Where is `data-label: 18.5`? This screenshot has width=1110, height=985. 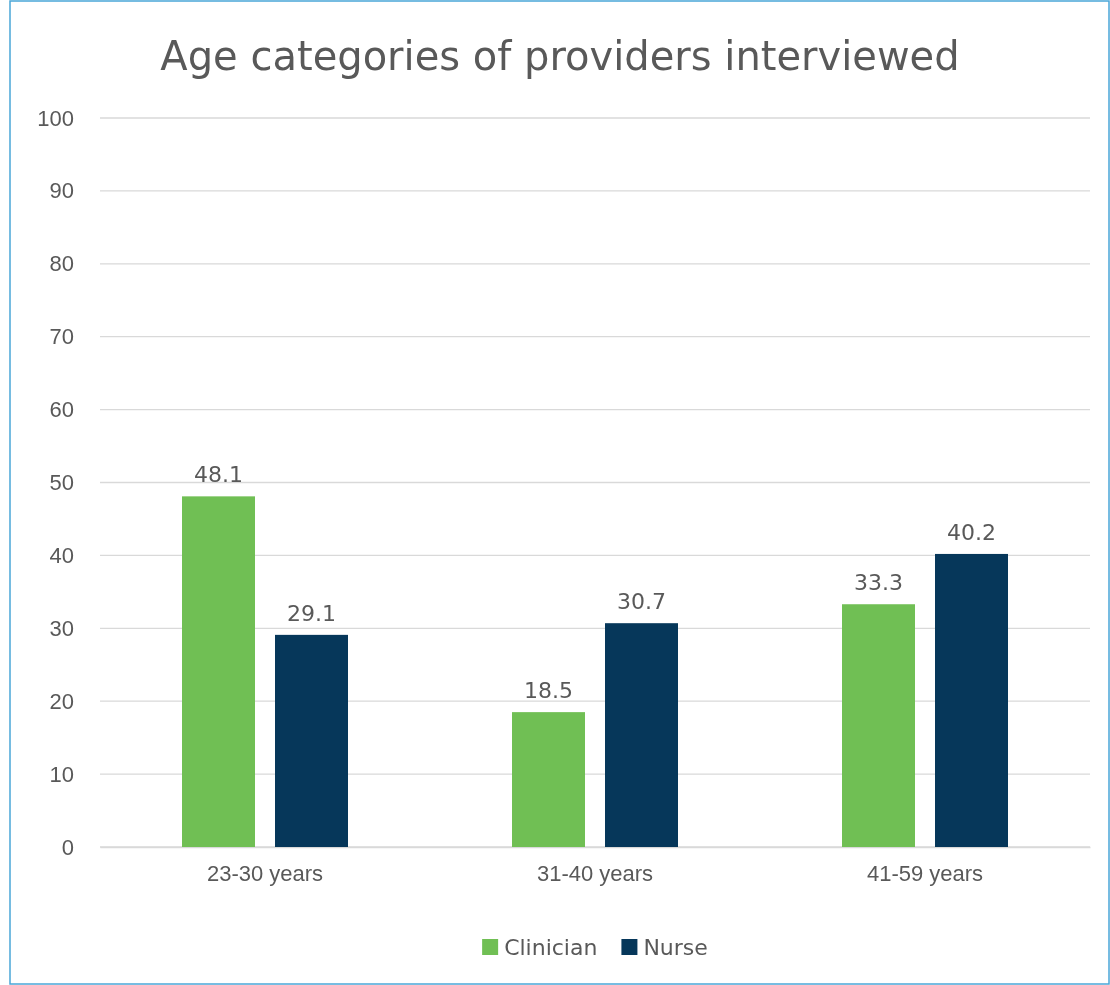 data-label: 18.5 is located at coordinates (548, 691).